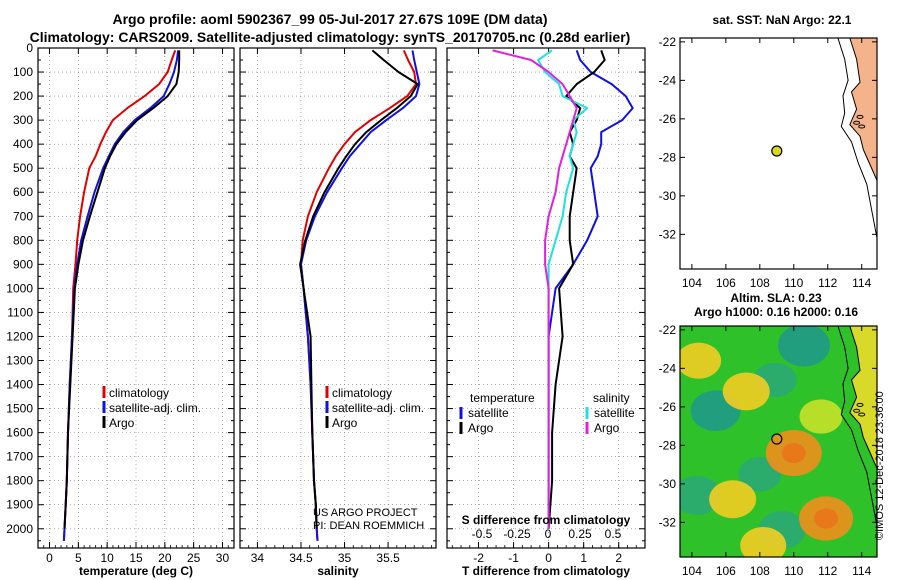  What do you see at coordinates (880, 465) in the screenshot?
I see `imos-timestamp: ©IMOS 12-Dec-2018 23:36:00` at bounding box center [880, 465].